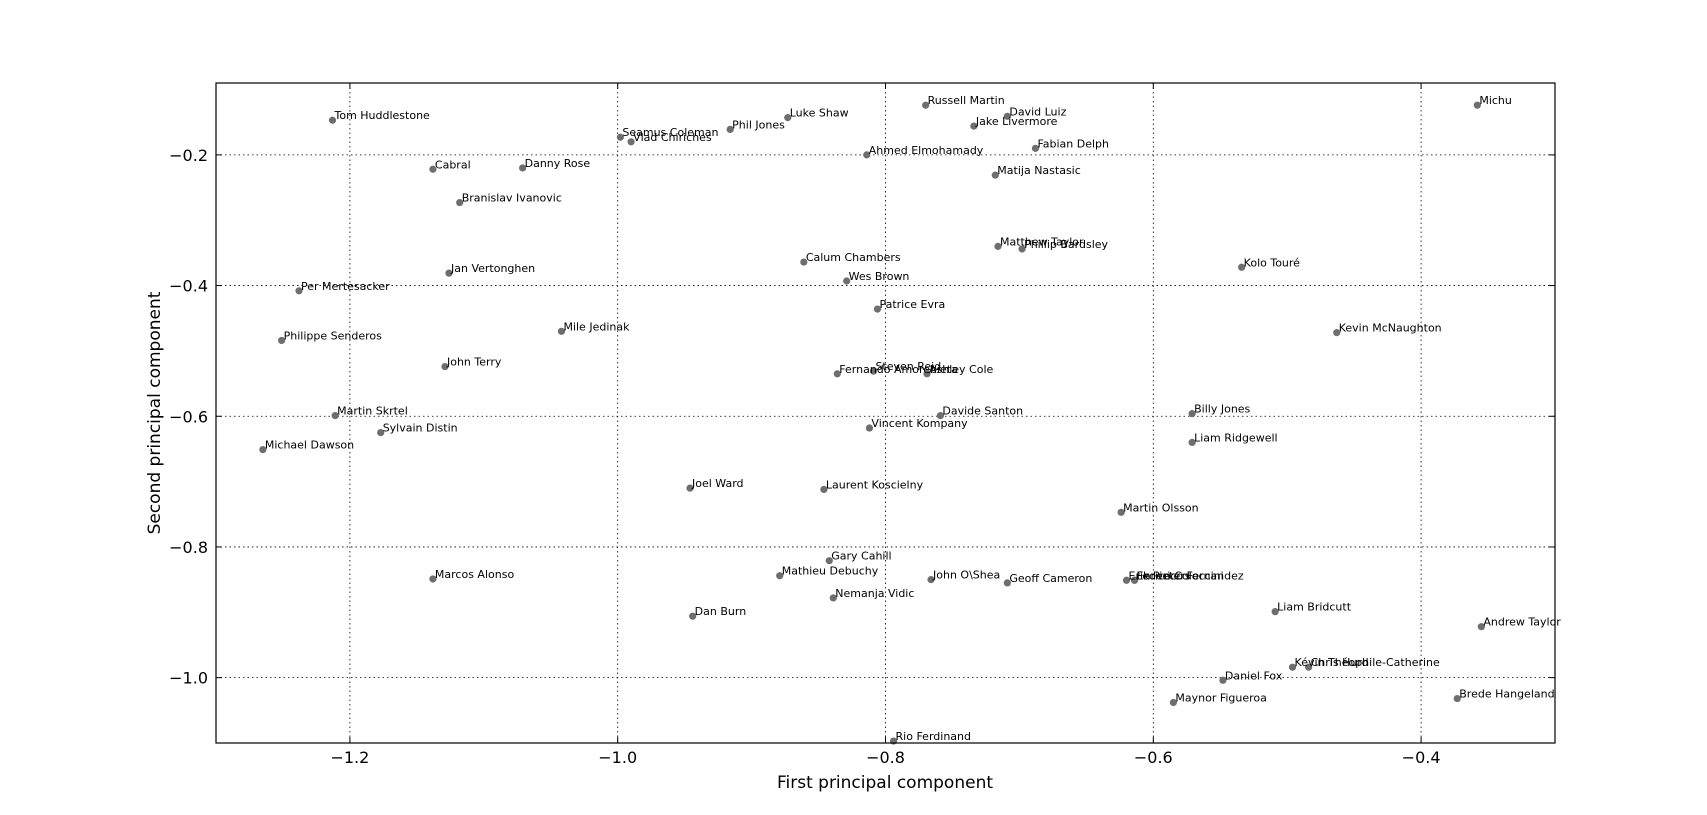  What do you see at coordinates (1037, 111) in the screenshot?
I see `data-point-label: David Luiz` at bounding box center [1037, 111].